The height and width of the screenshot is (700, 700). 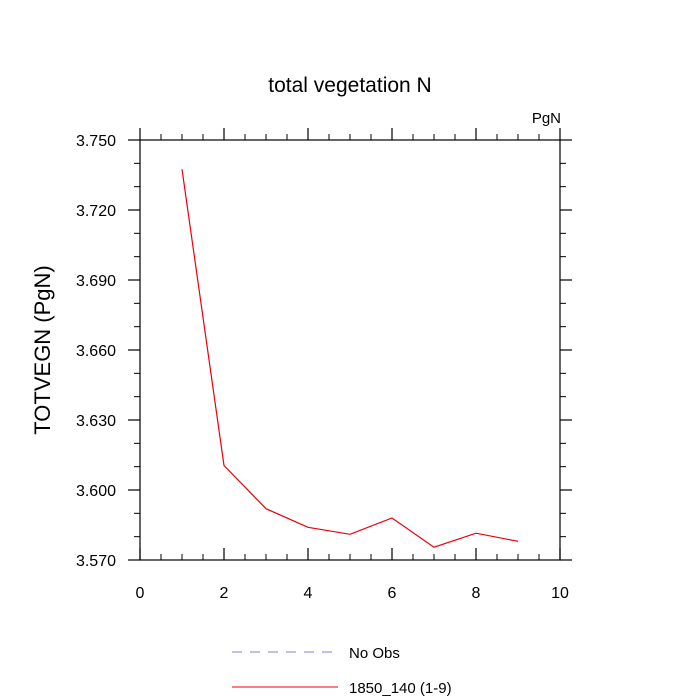 I want to click on y-tick-label: 3.630, so click(x=96, y=421).